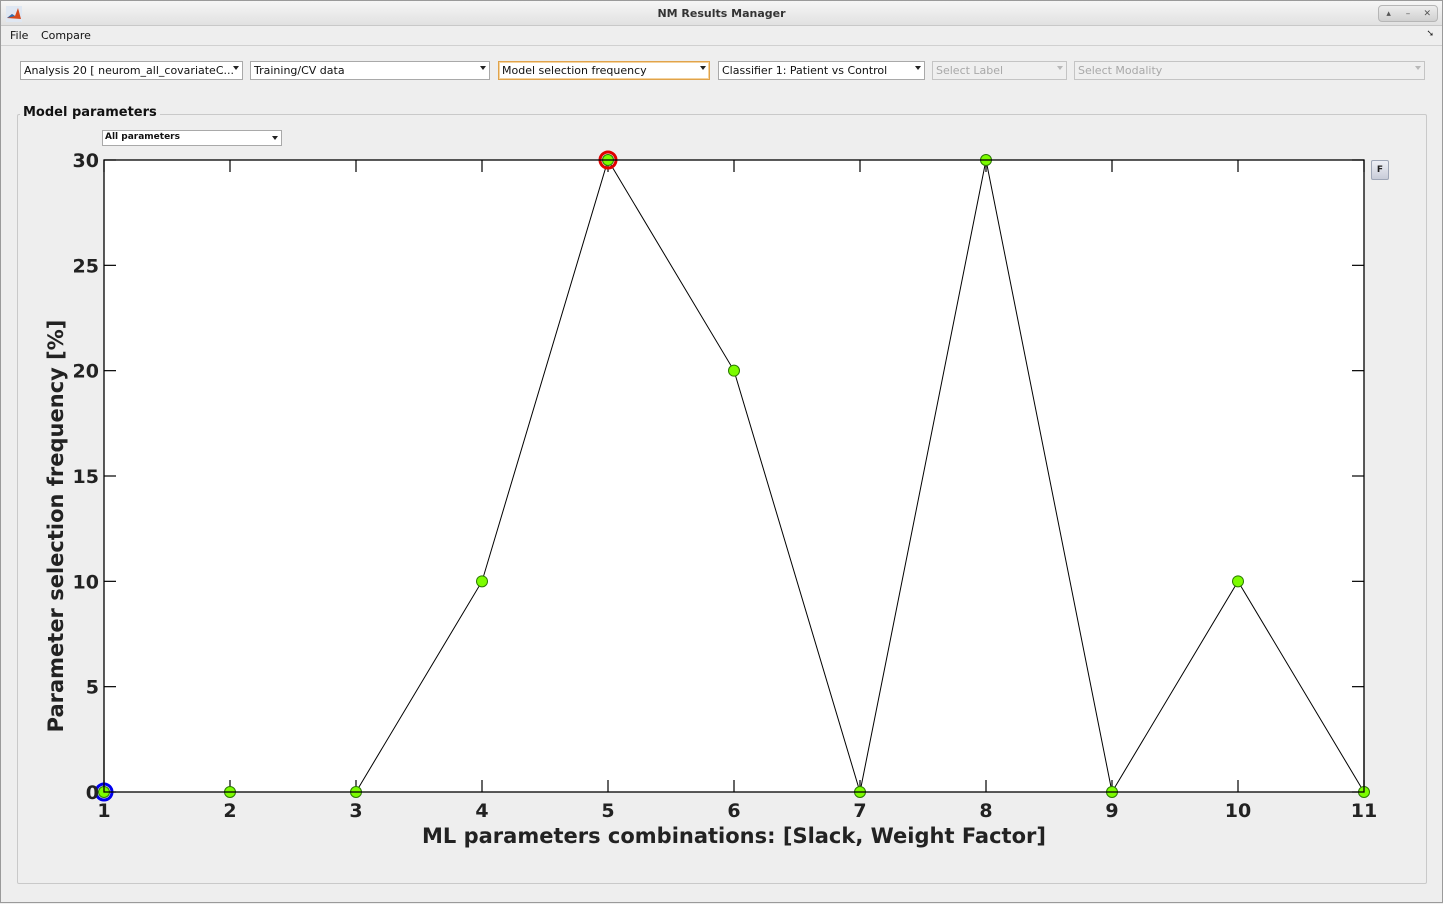  I want to click on menu-bar: File Compare ➘, so click(721, 36).